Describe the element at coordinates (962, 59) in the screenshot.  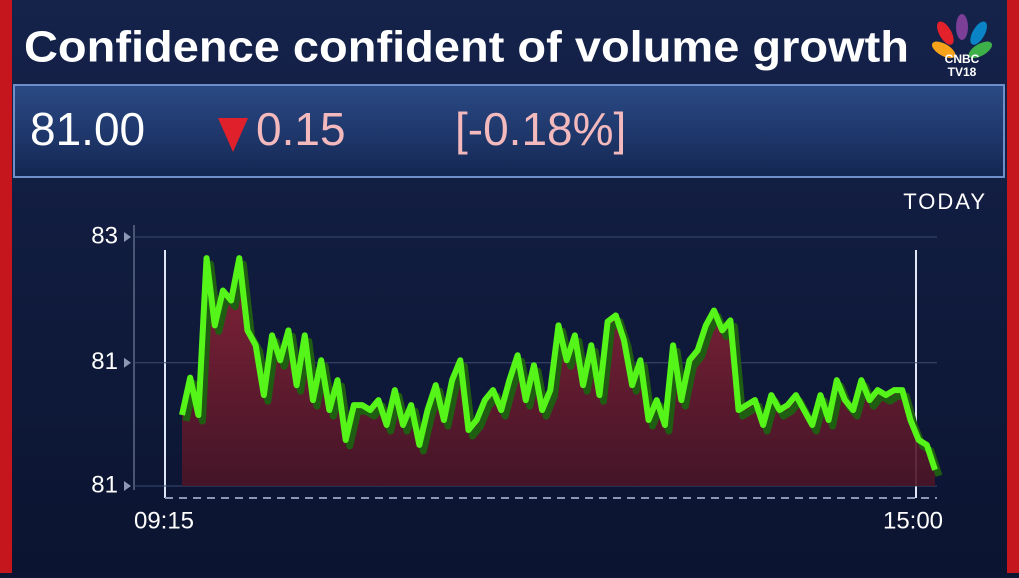
I see `logo-text: CNBC` at that location.